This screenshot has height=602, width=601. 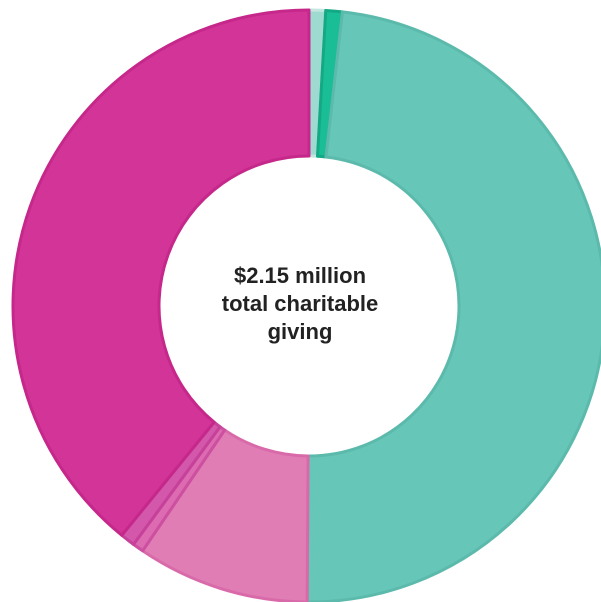 What do you see at coordinates (300, 275) in the screenshot?
I see `center-label-line-1: $2.15 million` at bounding box center [300, 275].